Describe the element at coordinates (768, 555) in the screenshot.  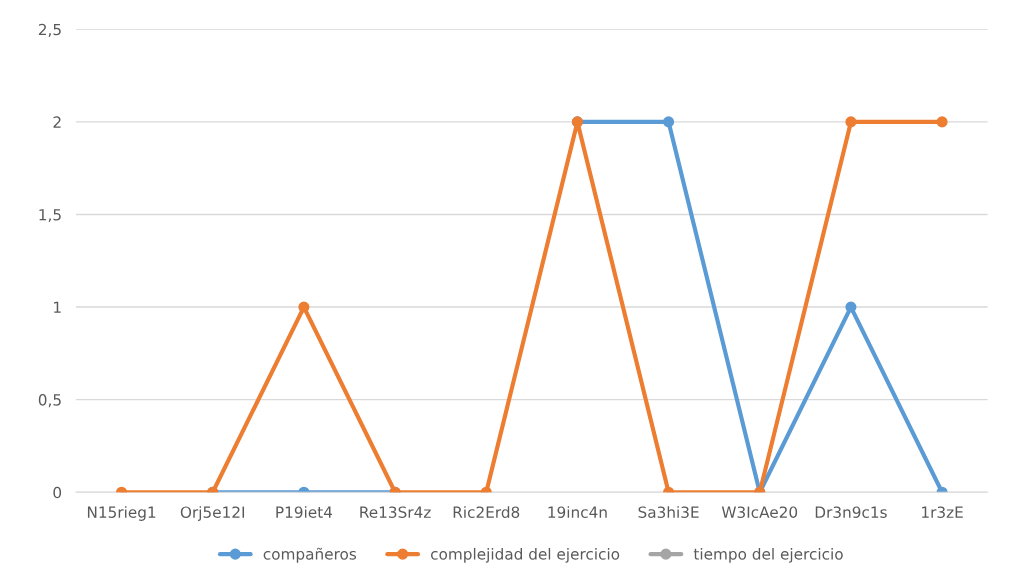
I see `legend-label: tiempo del ejercicio` at that location.